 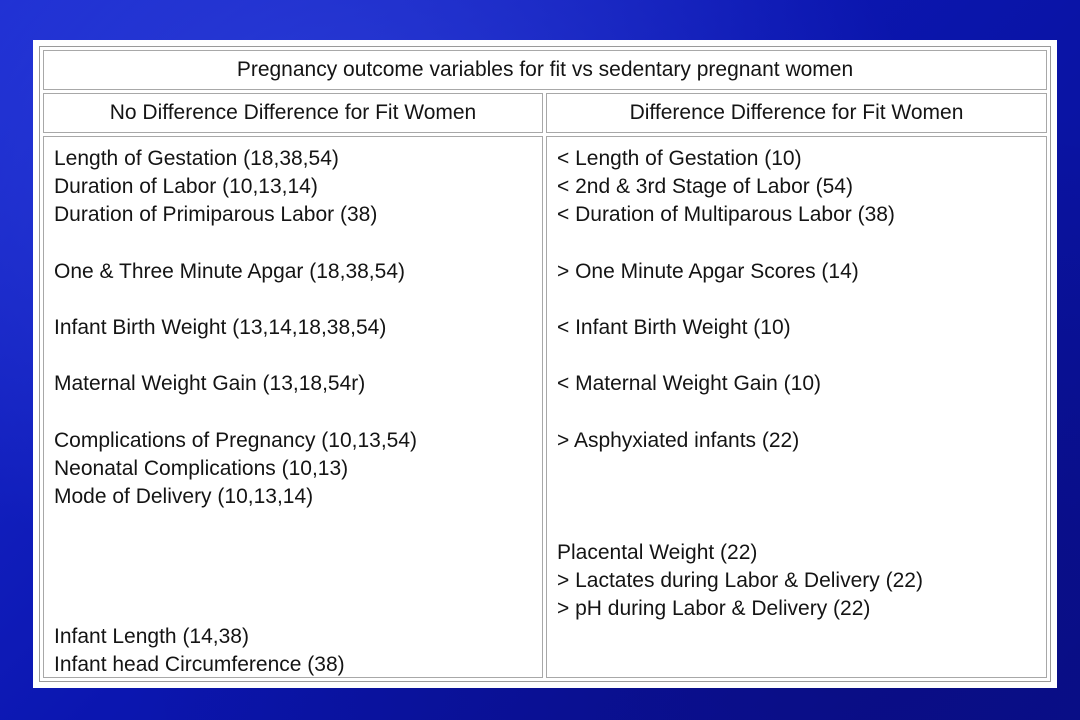 What do you see at coordinates (236, 440) in the screenshot?
I see `list-item: Complications of Pregnancy (10,13,54)` at bounding box center [236, 440].